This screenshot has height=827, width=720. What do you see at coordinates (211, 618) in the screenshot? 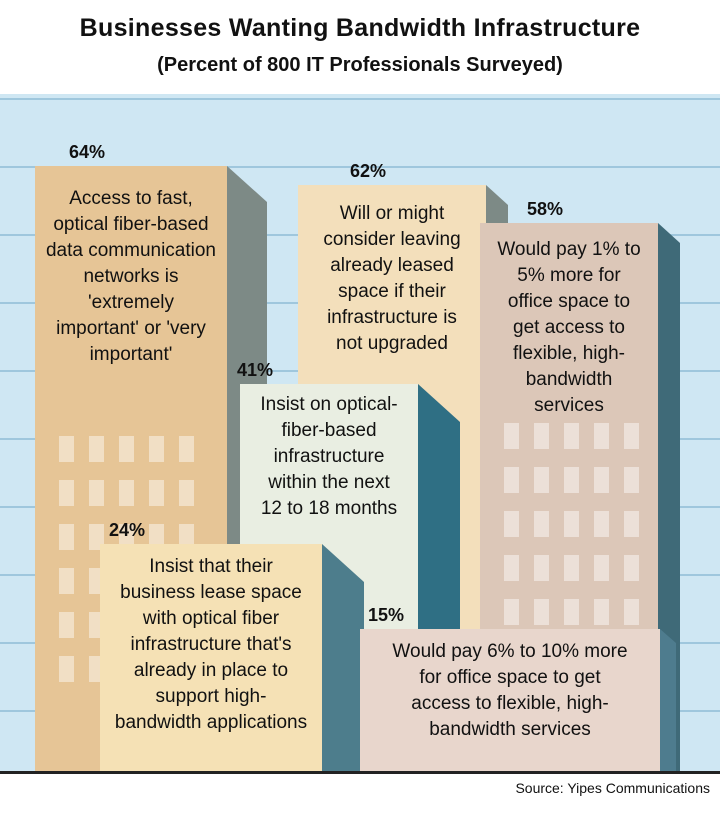
I see `description-line: with optical fiber` at bounding box center [211, 618].